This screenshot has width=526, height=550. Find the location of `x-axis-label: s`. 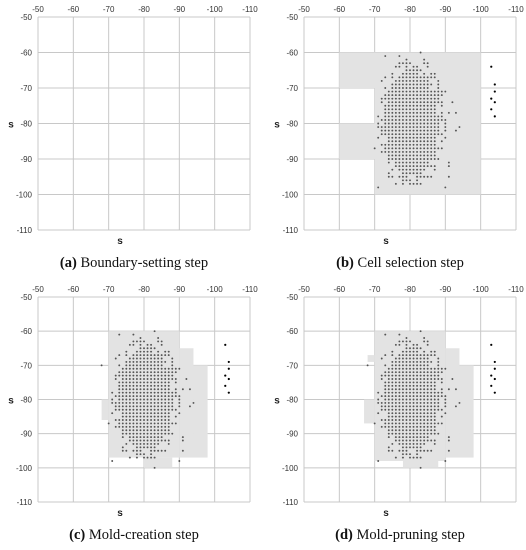

x-axis-label: s is located at coordinates (120, 241).